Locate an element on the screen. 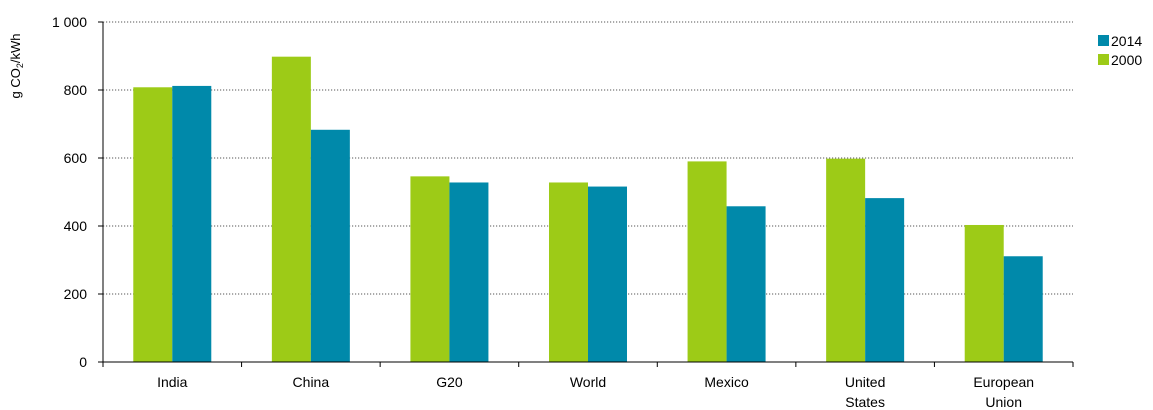 The image size is (1153, 410). legend-swatch-2000 is located at coordinates (1103, 59).